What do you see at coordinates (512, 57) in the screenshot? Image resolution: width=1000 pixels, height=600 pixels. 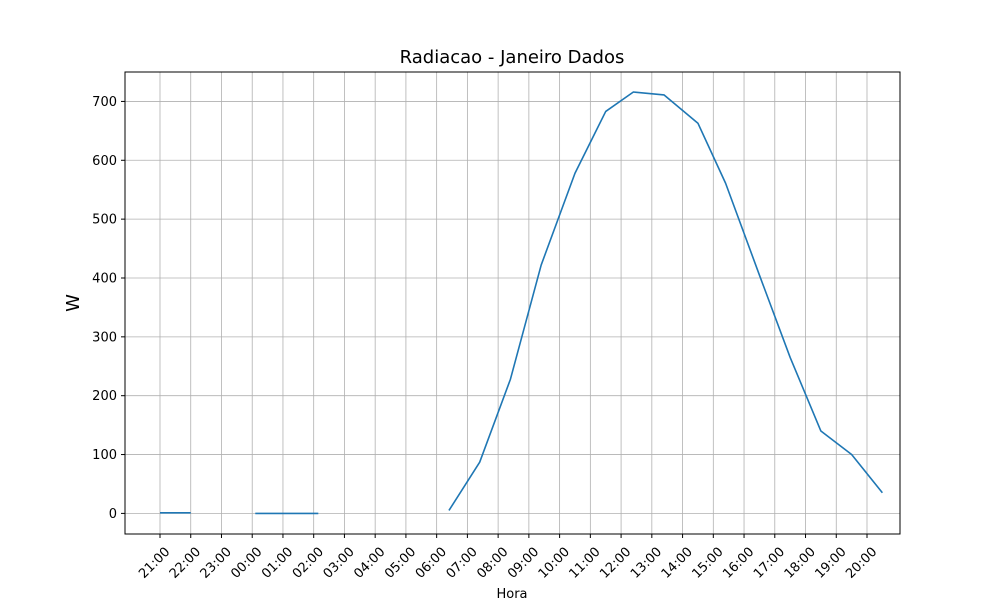 I see `chart-title: Radiacao - Janeiro Dados` at bounding box center [512, 57].